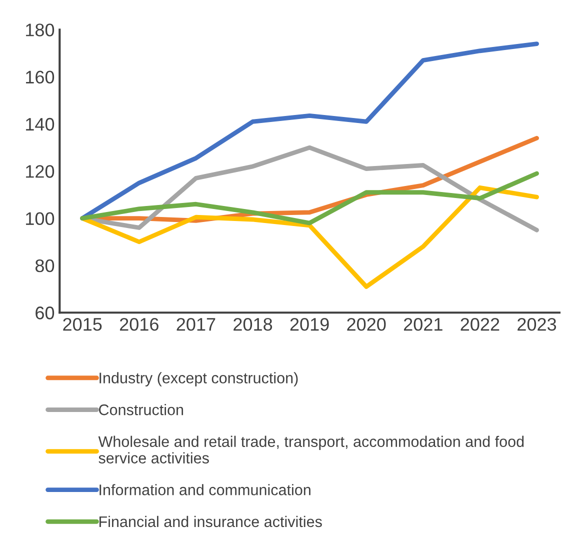 This screenshot has width=568, height=539. I want to click on x-tick-label: 2015, so click(82, 324).